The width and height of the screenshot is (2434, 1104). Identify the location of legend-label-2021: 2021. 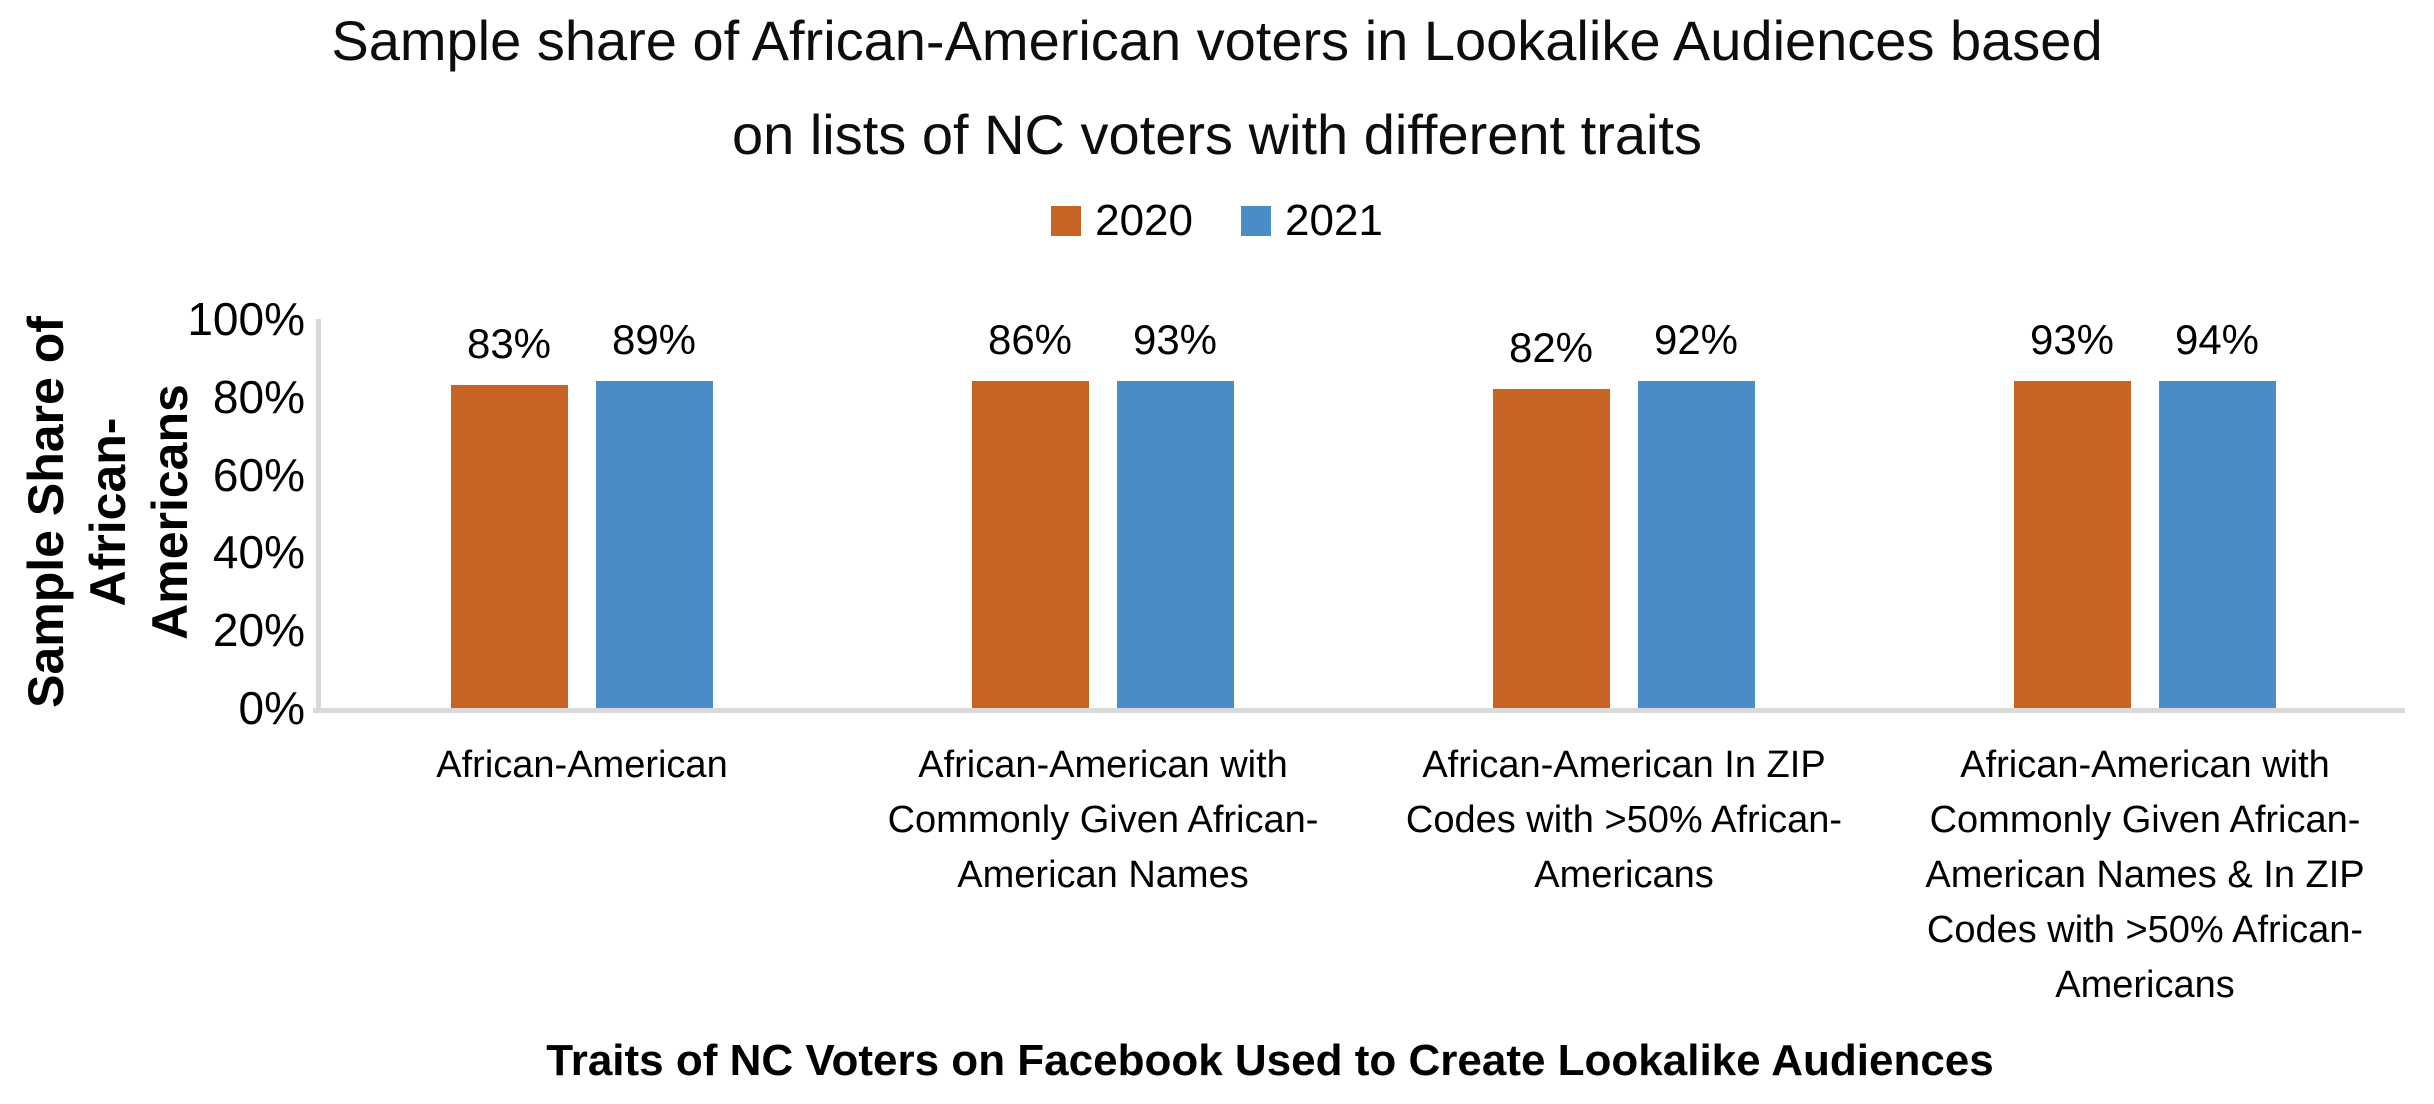
(1334, 220).